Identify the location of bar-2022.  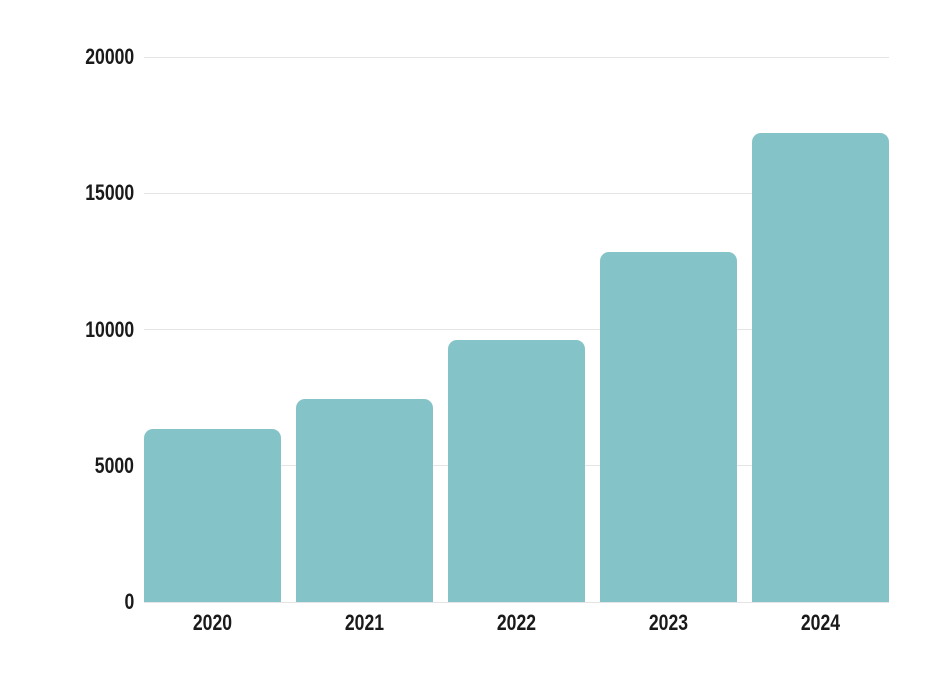
(516, 471).